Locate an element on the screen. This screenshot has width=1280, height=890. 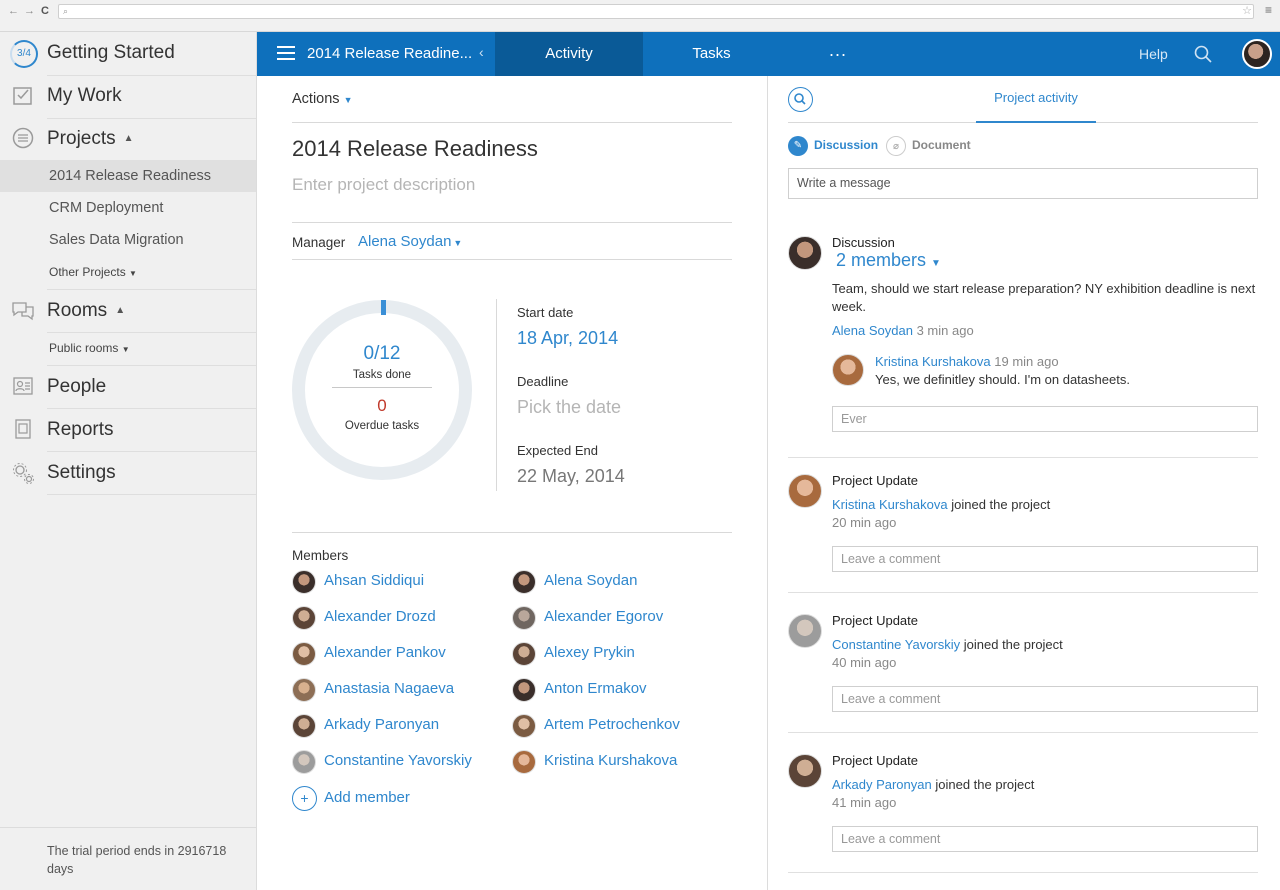
bookmark-star-icon: ☆ is located at coordinates (1247, 11).